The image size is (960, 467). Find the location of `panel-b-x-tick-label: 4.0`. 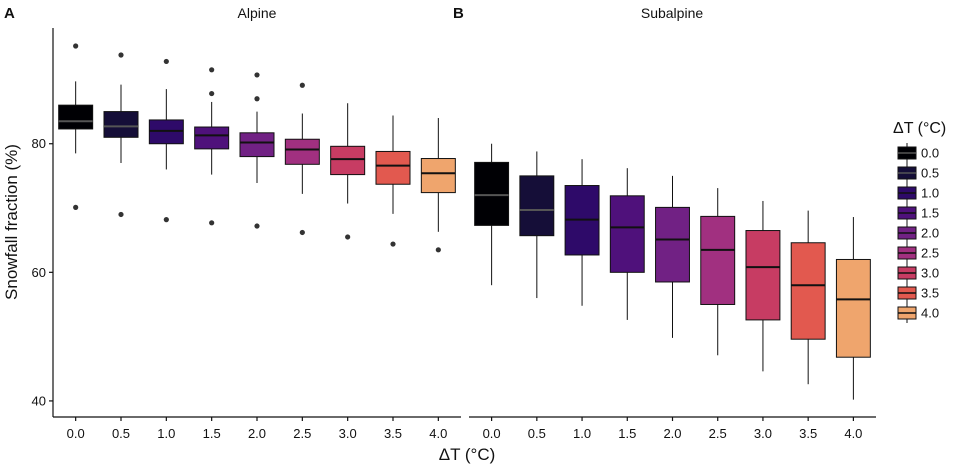

panel-b-x-tick-label: 4.0 is located at coordinates (853, 433).